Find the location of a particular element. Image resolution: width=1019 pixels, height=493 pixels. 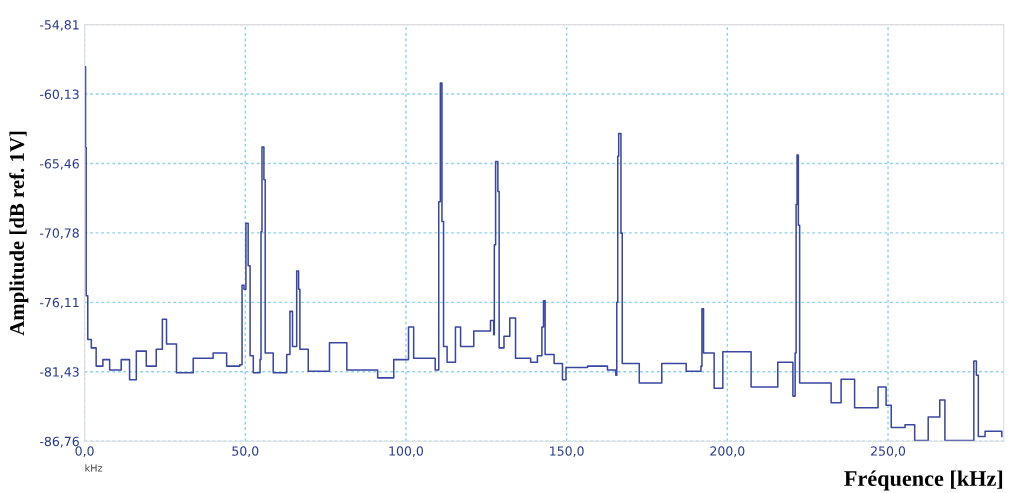

y-tick-label: -65,46 is located at coordinates (59, 164).